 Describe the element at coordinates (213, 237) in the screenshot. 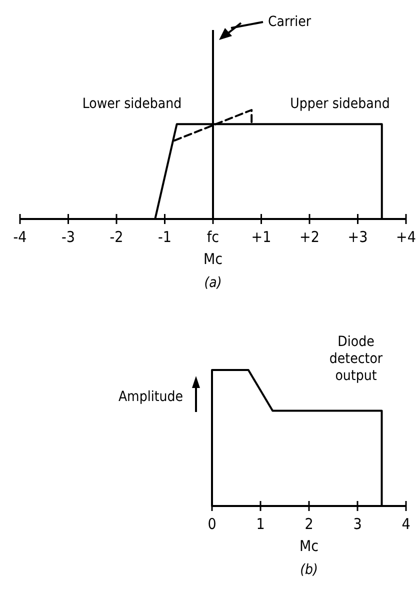

I see `x-tick-label: fc` at that location.